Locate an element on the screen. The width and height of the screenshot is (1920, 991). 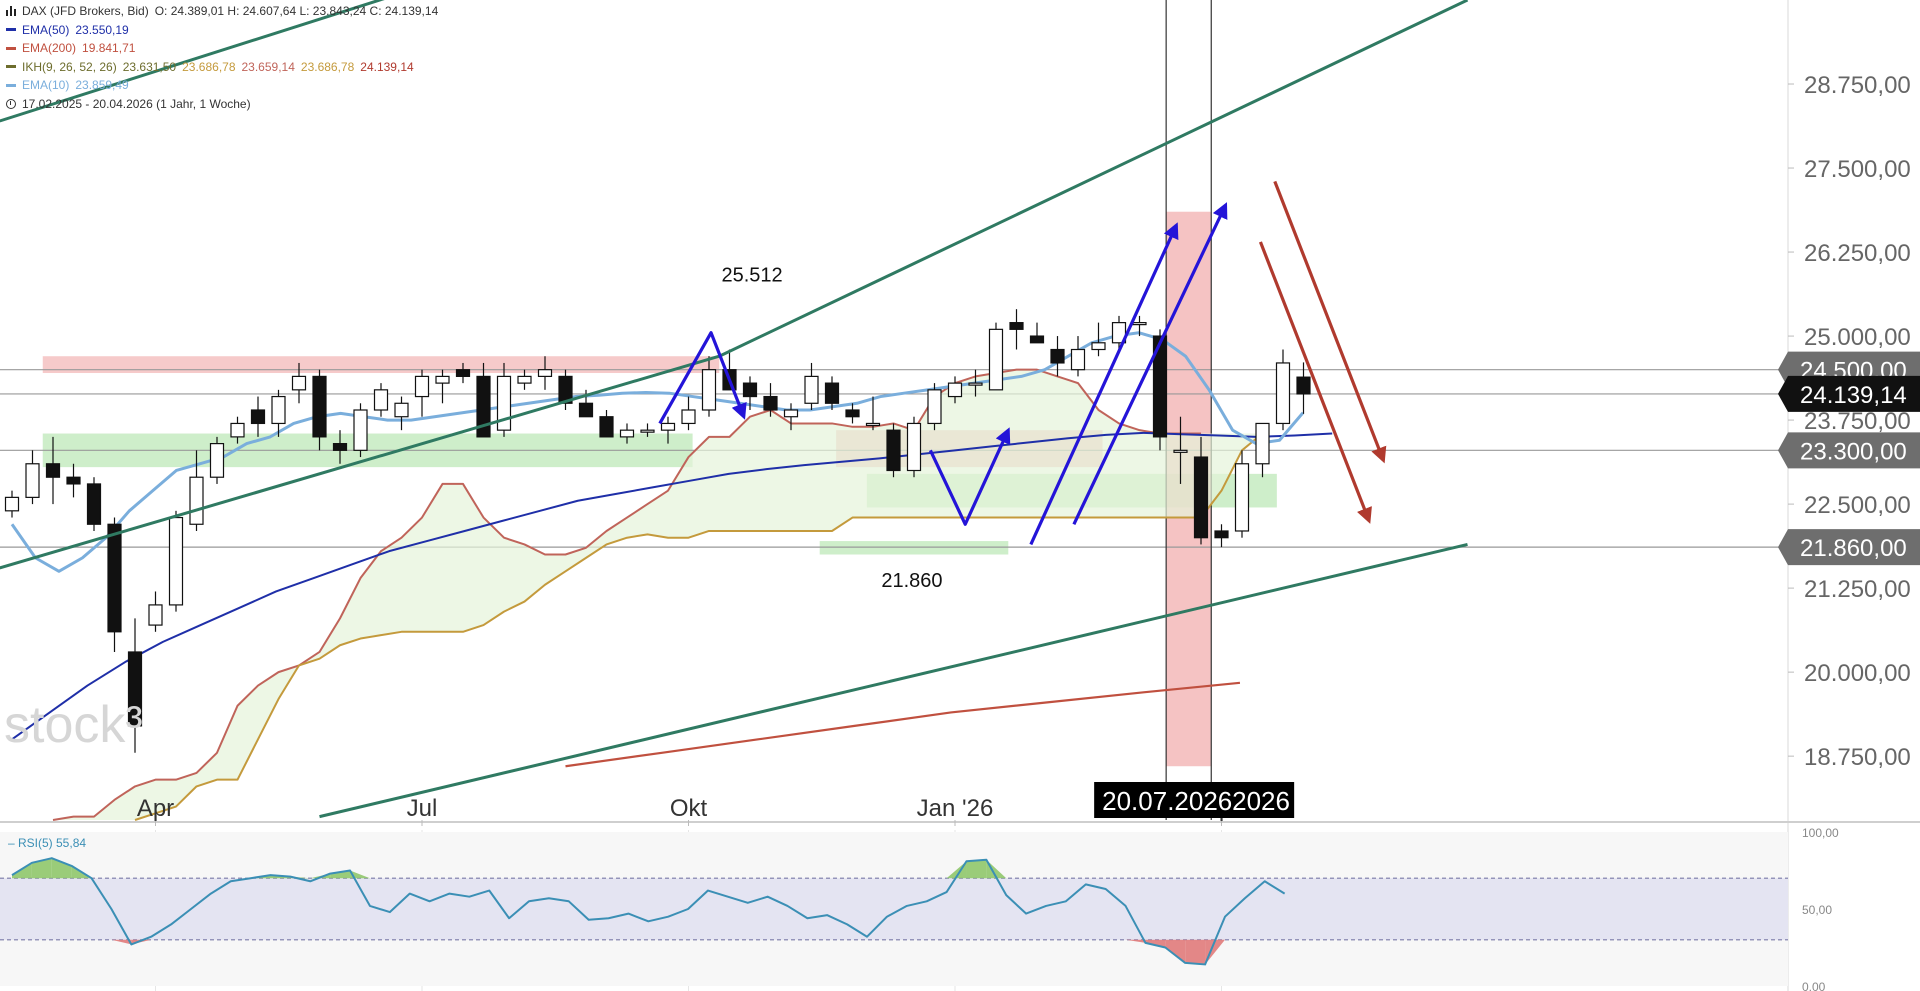
legend-ema50: EMA(50) 23.550,19 is located at coordinates (222, 30).